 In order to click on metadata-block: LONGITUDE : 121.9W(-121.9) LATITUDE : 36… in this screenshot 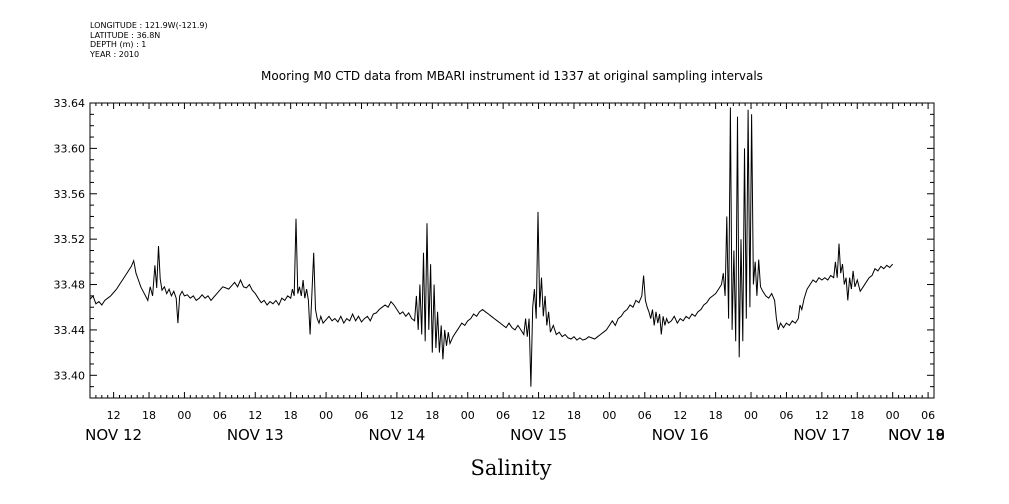, I will do `click(149, 40)`.